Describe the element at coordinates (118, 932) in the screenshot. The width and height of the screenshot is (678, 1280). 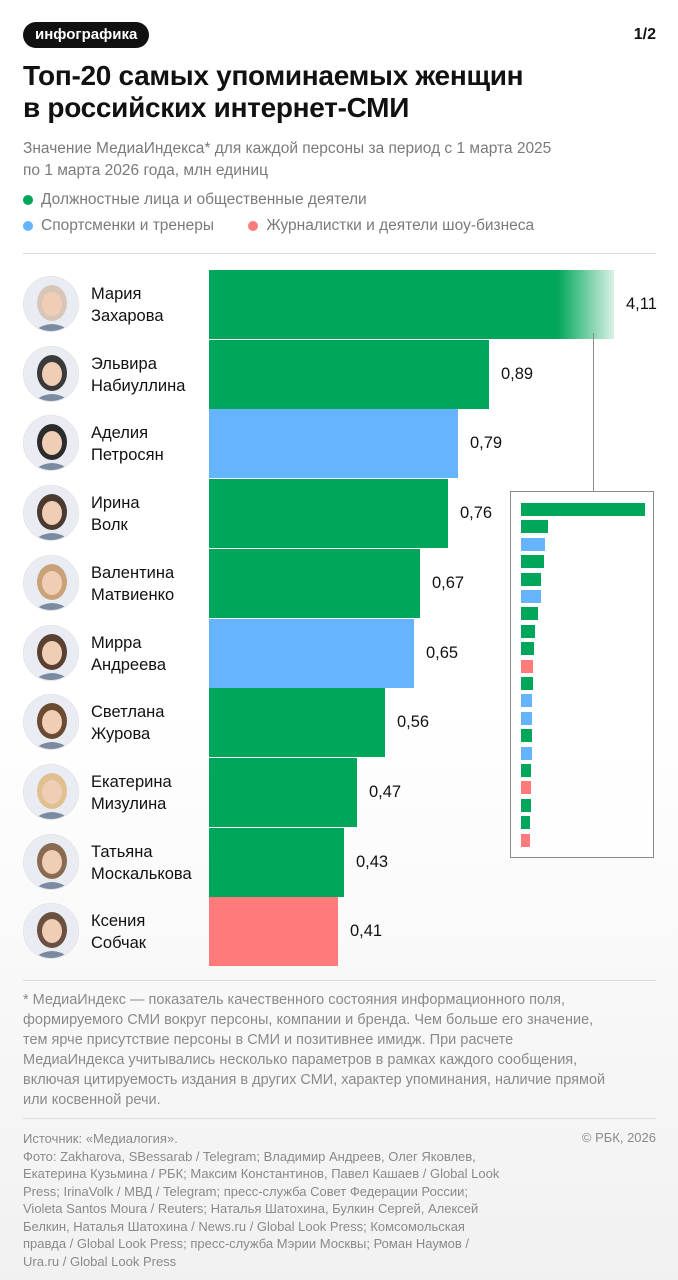
I see `person-name: Ксения Собчак` at that location.